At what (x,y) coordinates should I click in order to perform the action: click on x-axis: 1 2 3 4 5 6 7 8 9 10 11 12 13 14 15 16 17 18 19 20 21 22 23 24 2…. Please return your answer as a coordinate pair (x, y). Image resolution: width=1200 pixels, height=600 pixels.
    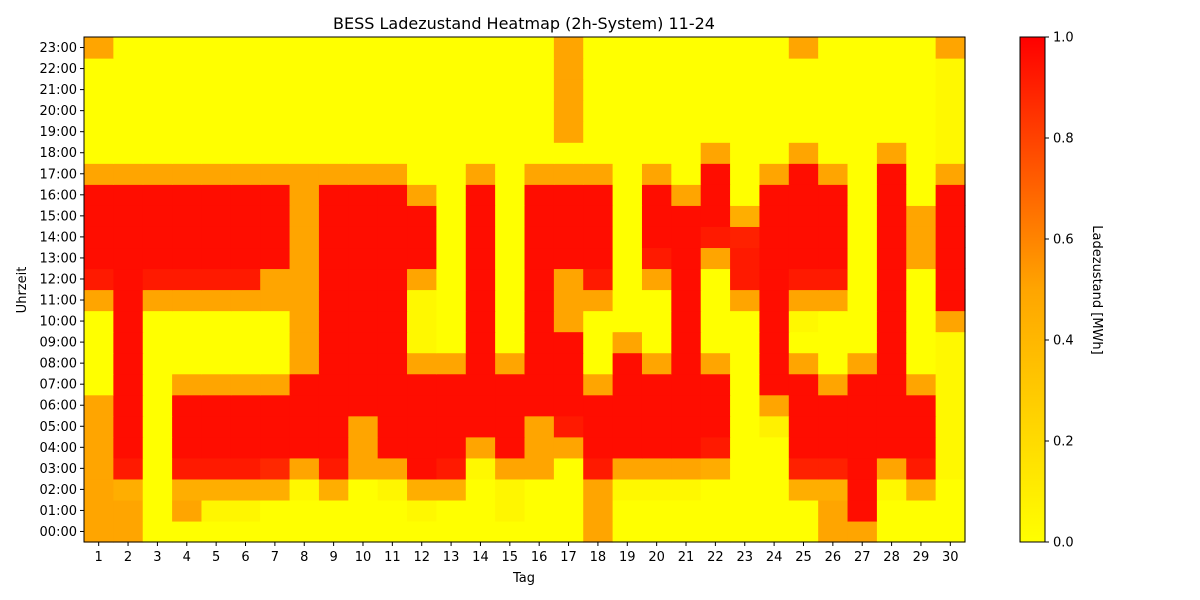
    Looking at the image, I should click on (527, 553).